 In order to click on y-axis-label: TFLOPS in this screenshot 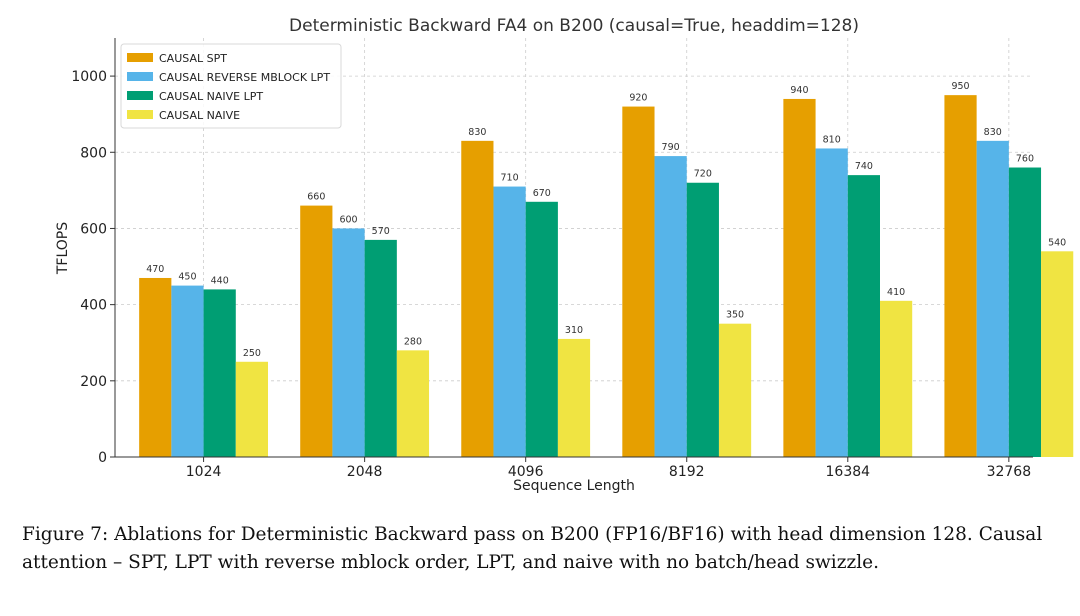, I will do `click(63, 248)`.